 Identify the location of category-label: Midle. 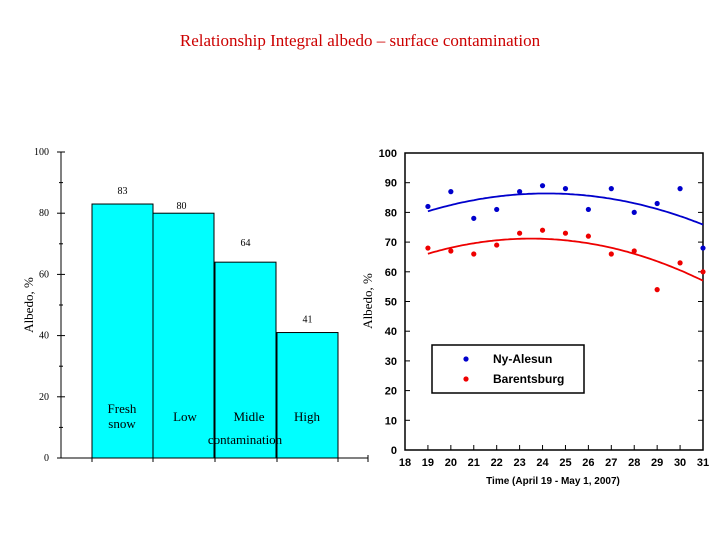
(248, 416).